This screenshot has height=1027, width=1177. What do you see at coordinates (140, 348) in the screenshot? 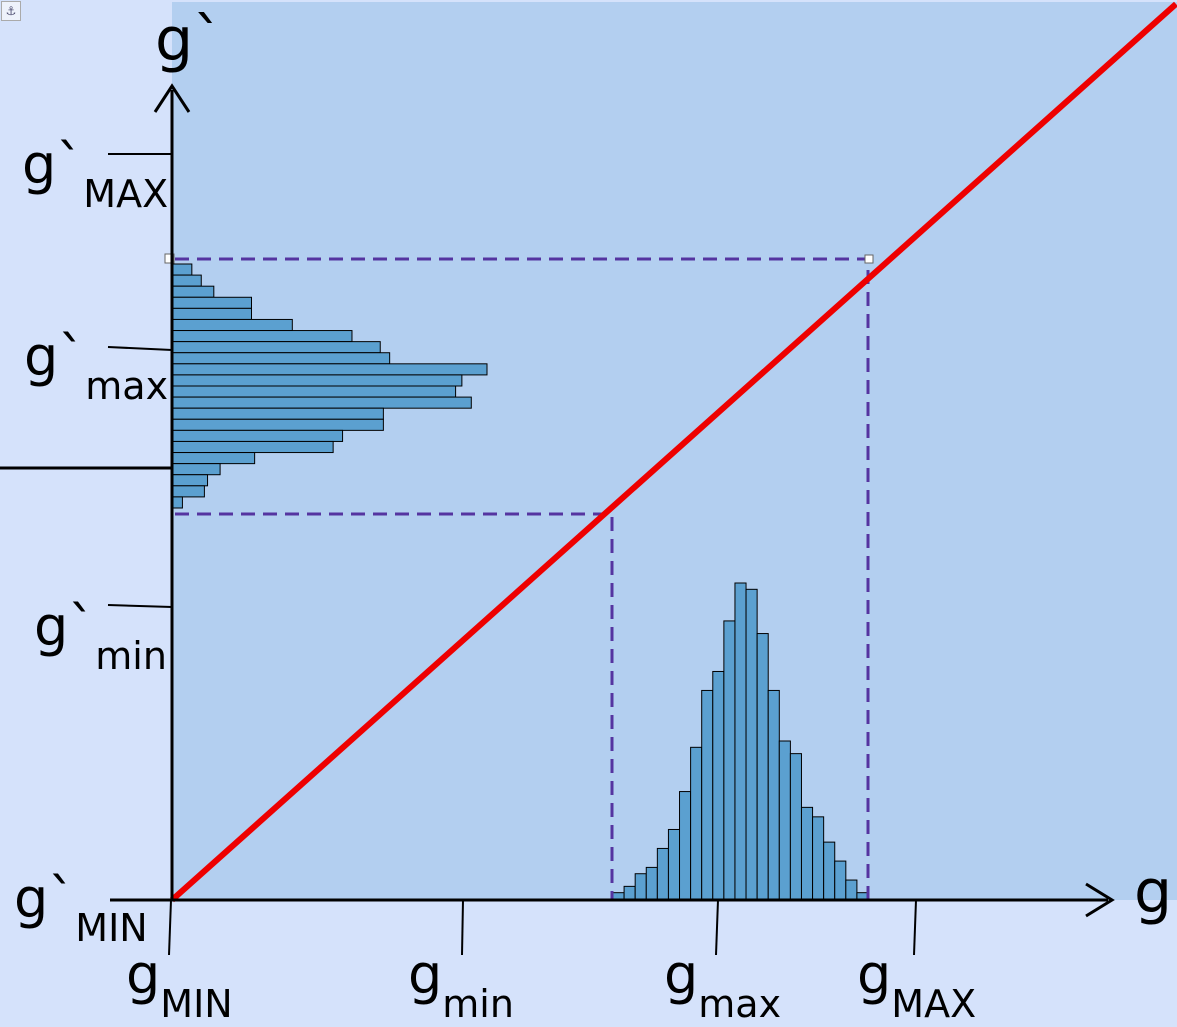
I see `tick-y-hmax` at bounding box center [140, 348].